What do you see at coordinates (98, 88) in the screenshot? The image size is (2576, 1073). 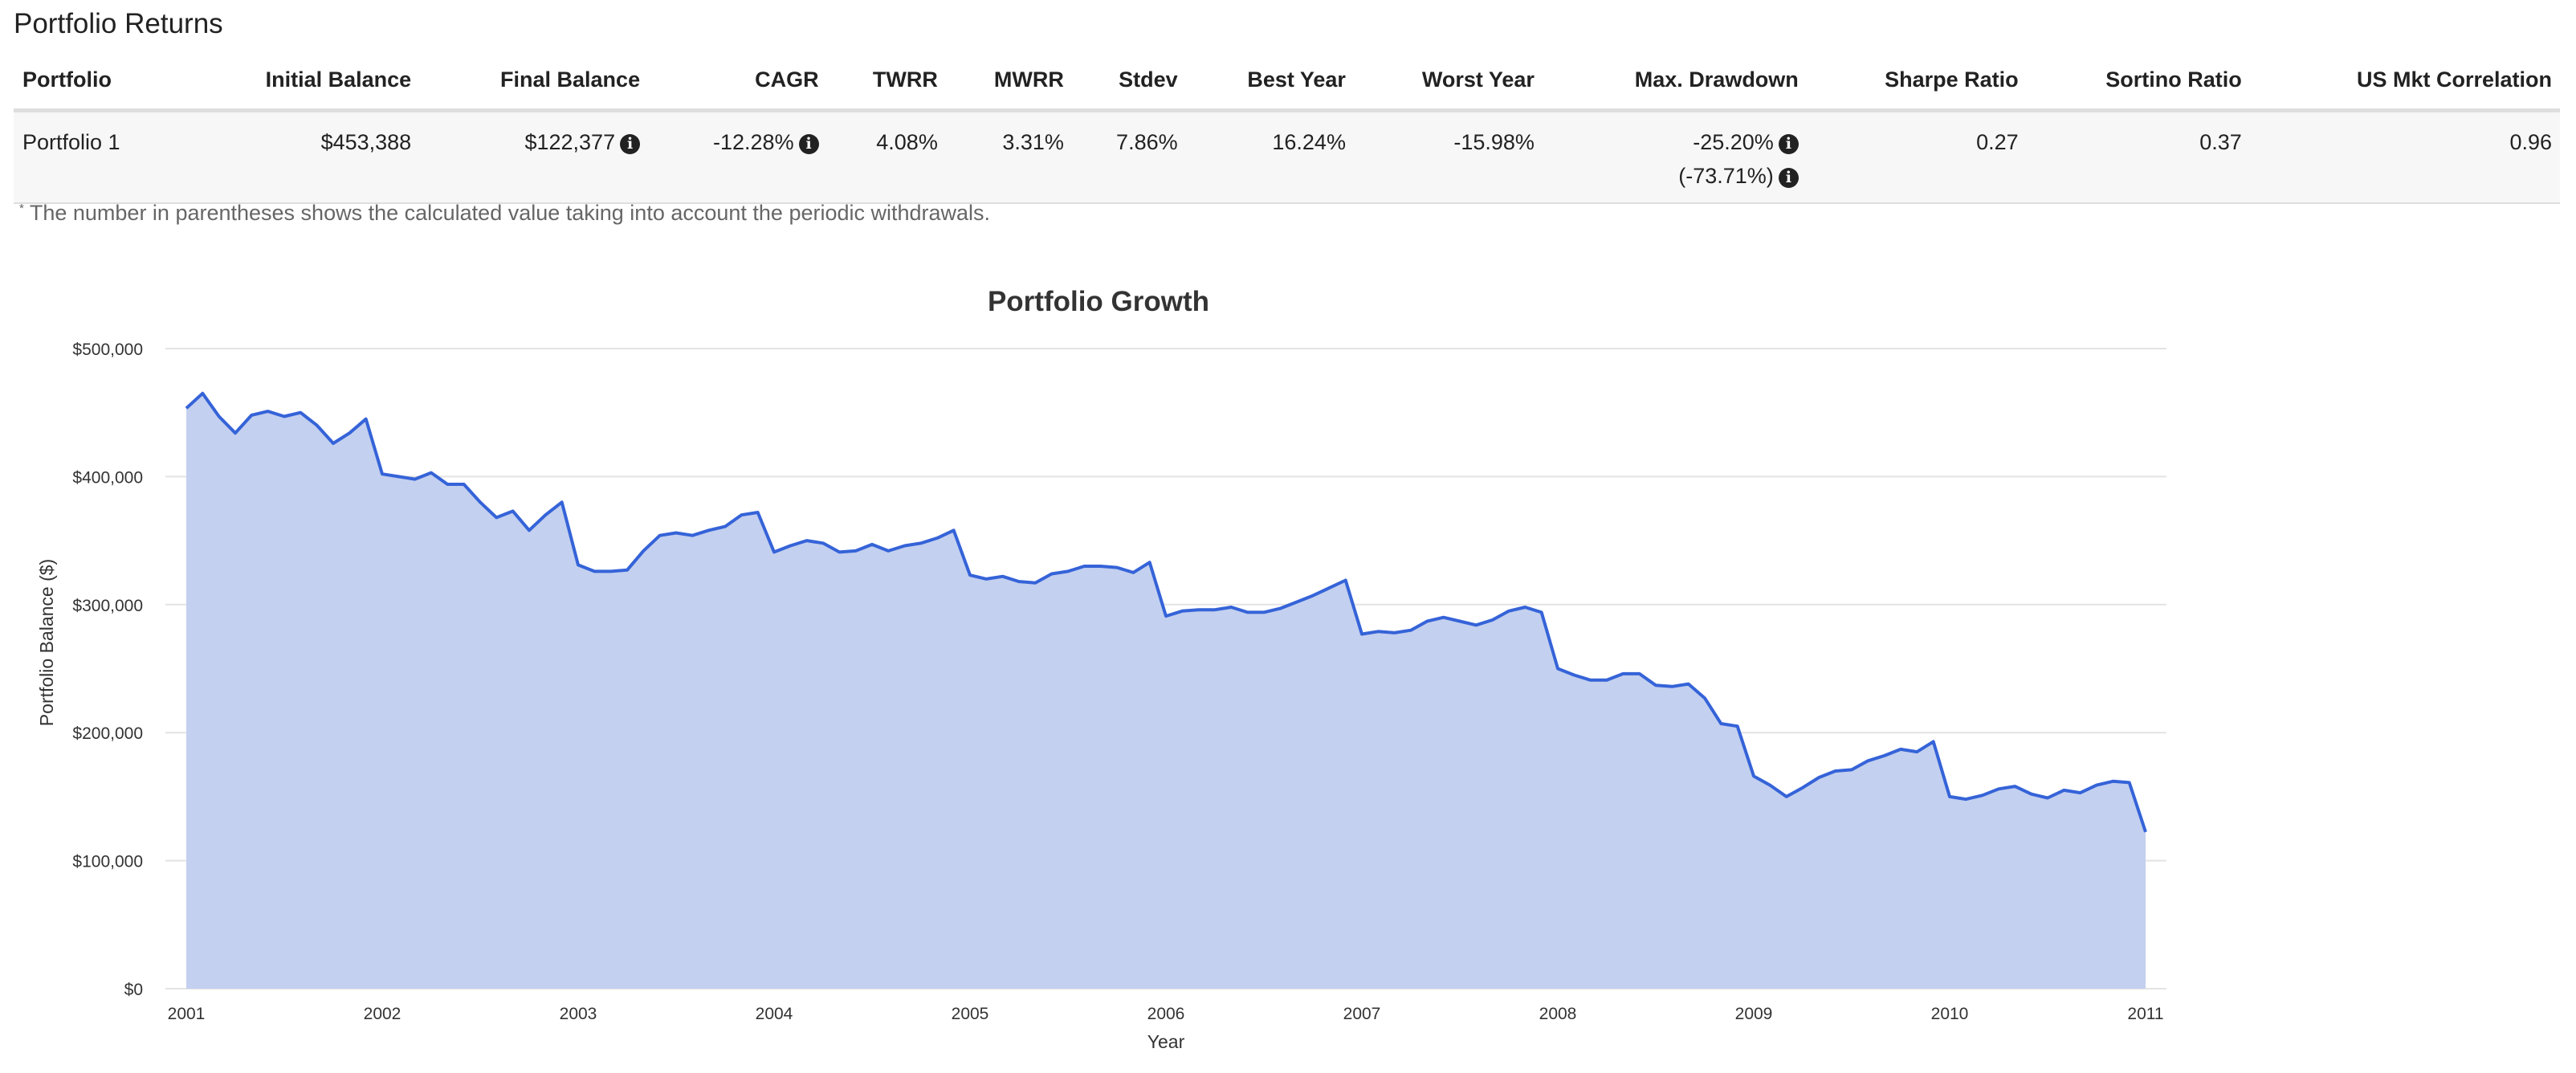 I see `header-portfolio: Portfolio` at bounding box center [98, 88].